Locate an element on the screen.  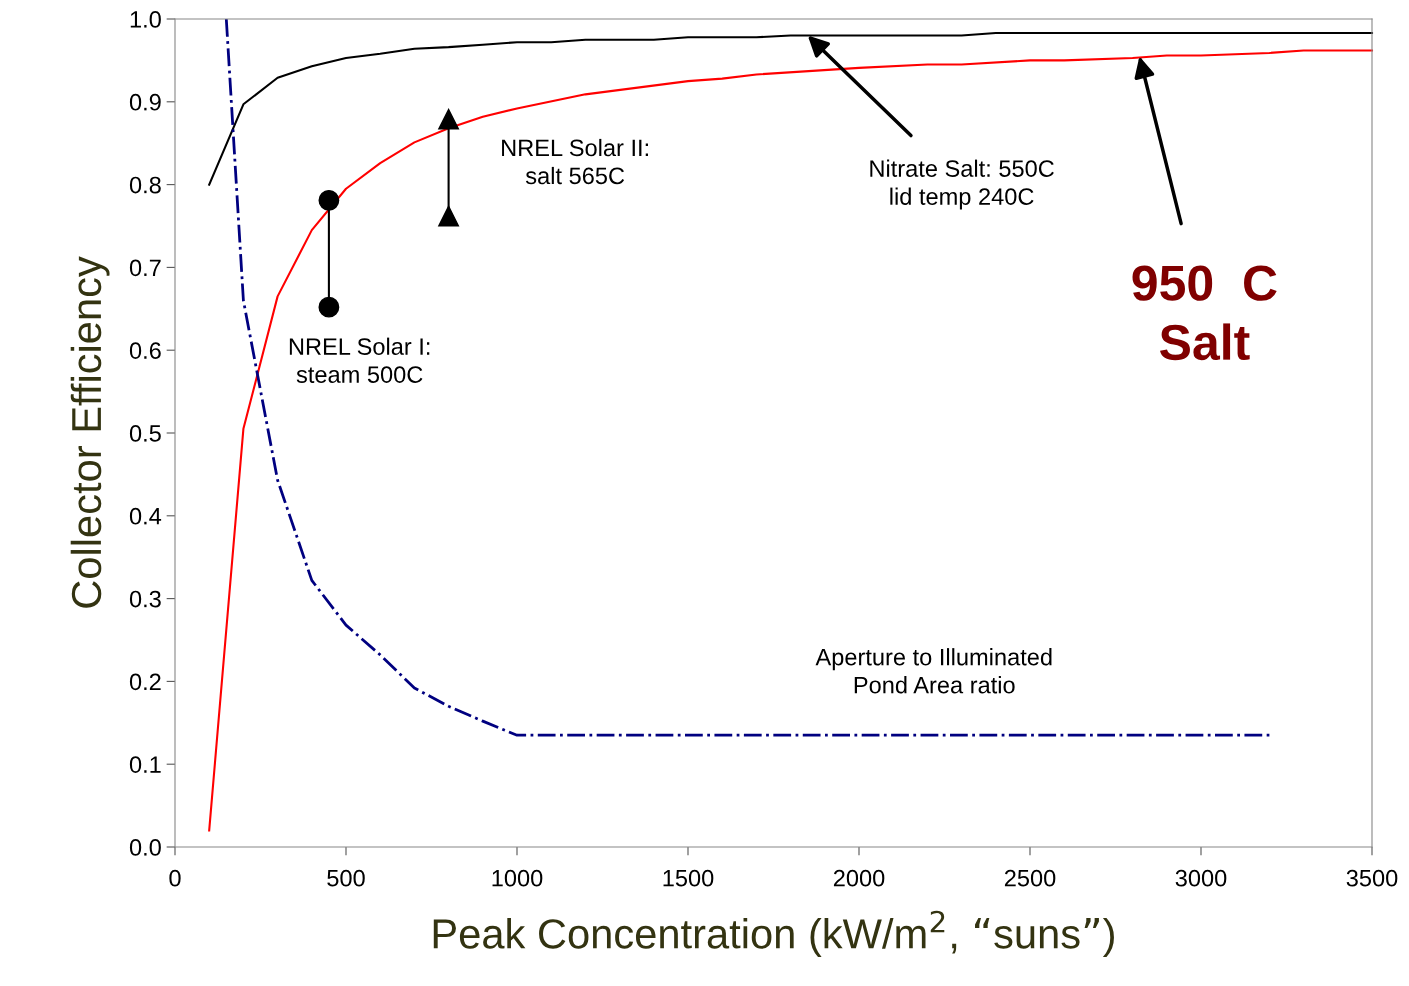
y-tick-label: 0.1 is located at coordinates (145, 764).